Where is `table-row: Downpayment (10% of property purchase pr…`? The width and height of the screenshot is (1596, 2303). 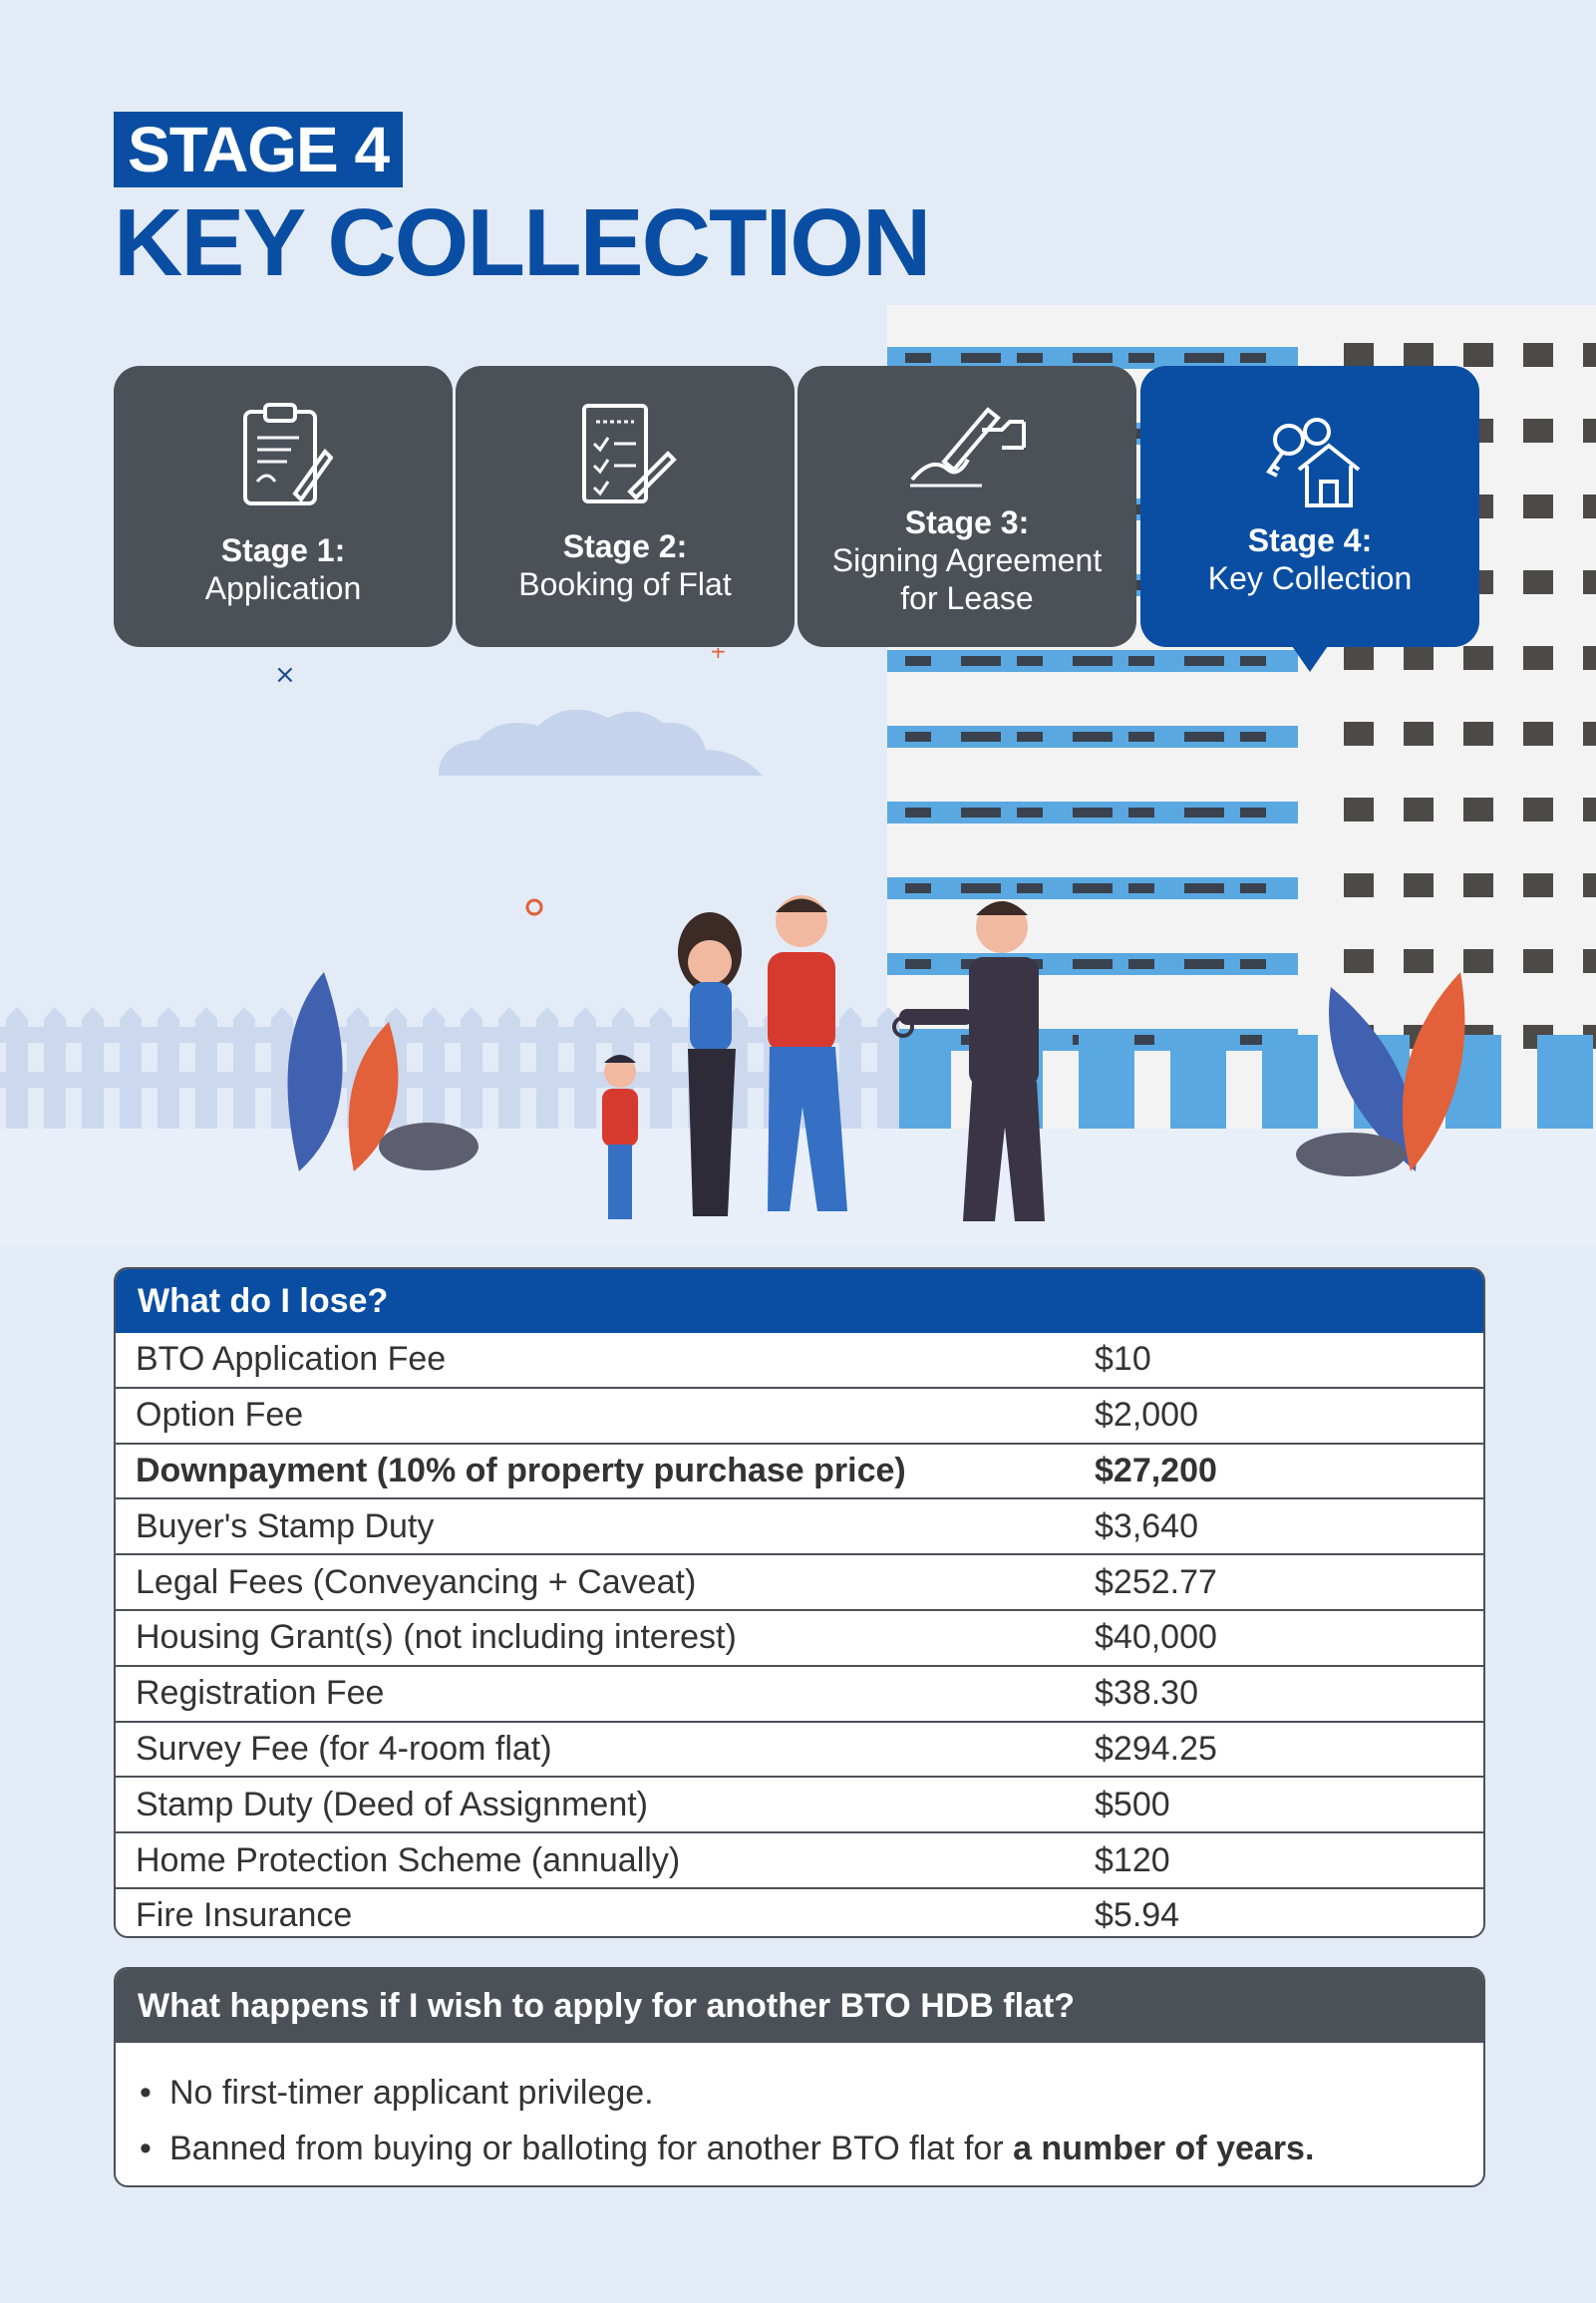 table-row: Downpayment (10% of property purchase pr… is located at coordinates (799, 1470).